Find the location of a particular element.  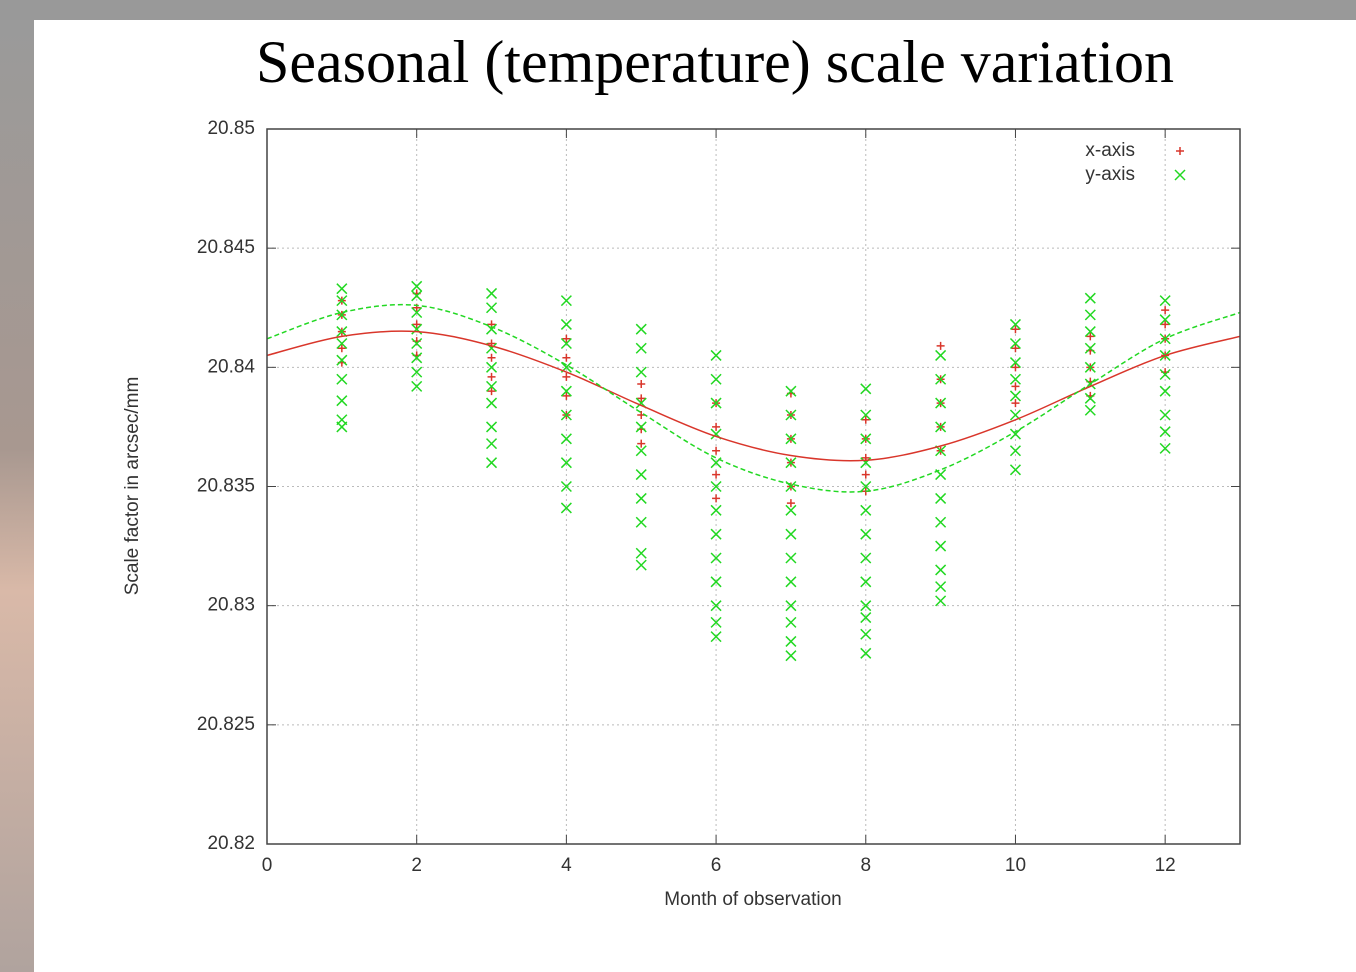

x-tick-label: 10 is located at coordinates (1015, 865).